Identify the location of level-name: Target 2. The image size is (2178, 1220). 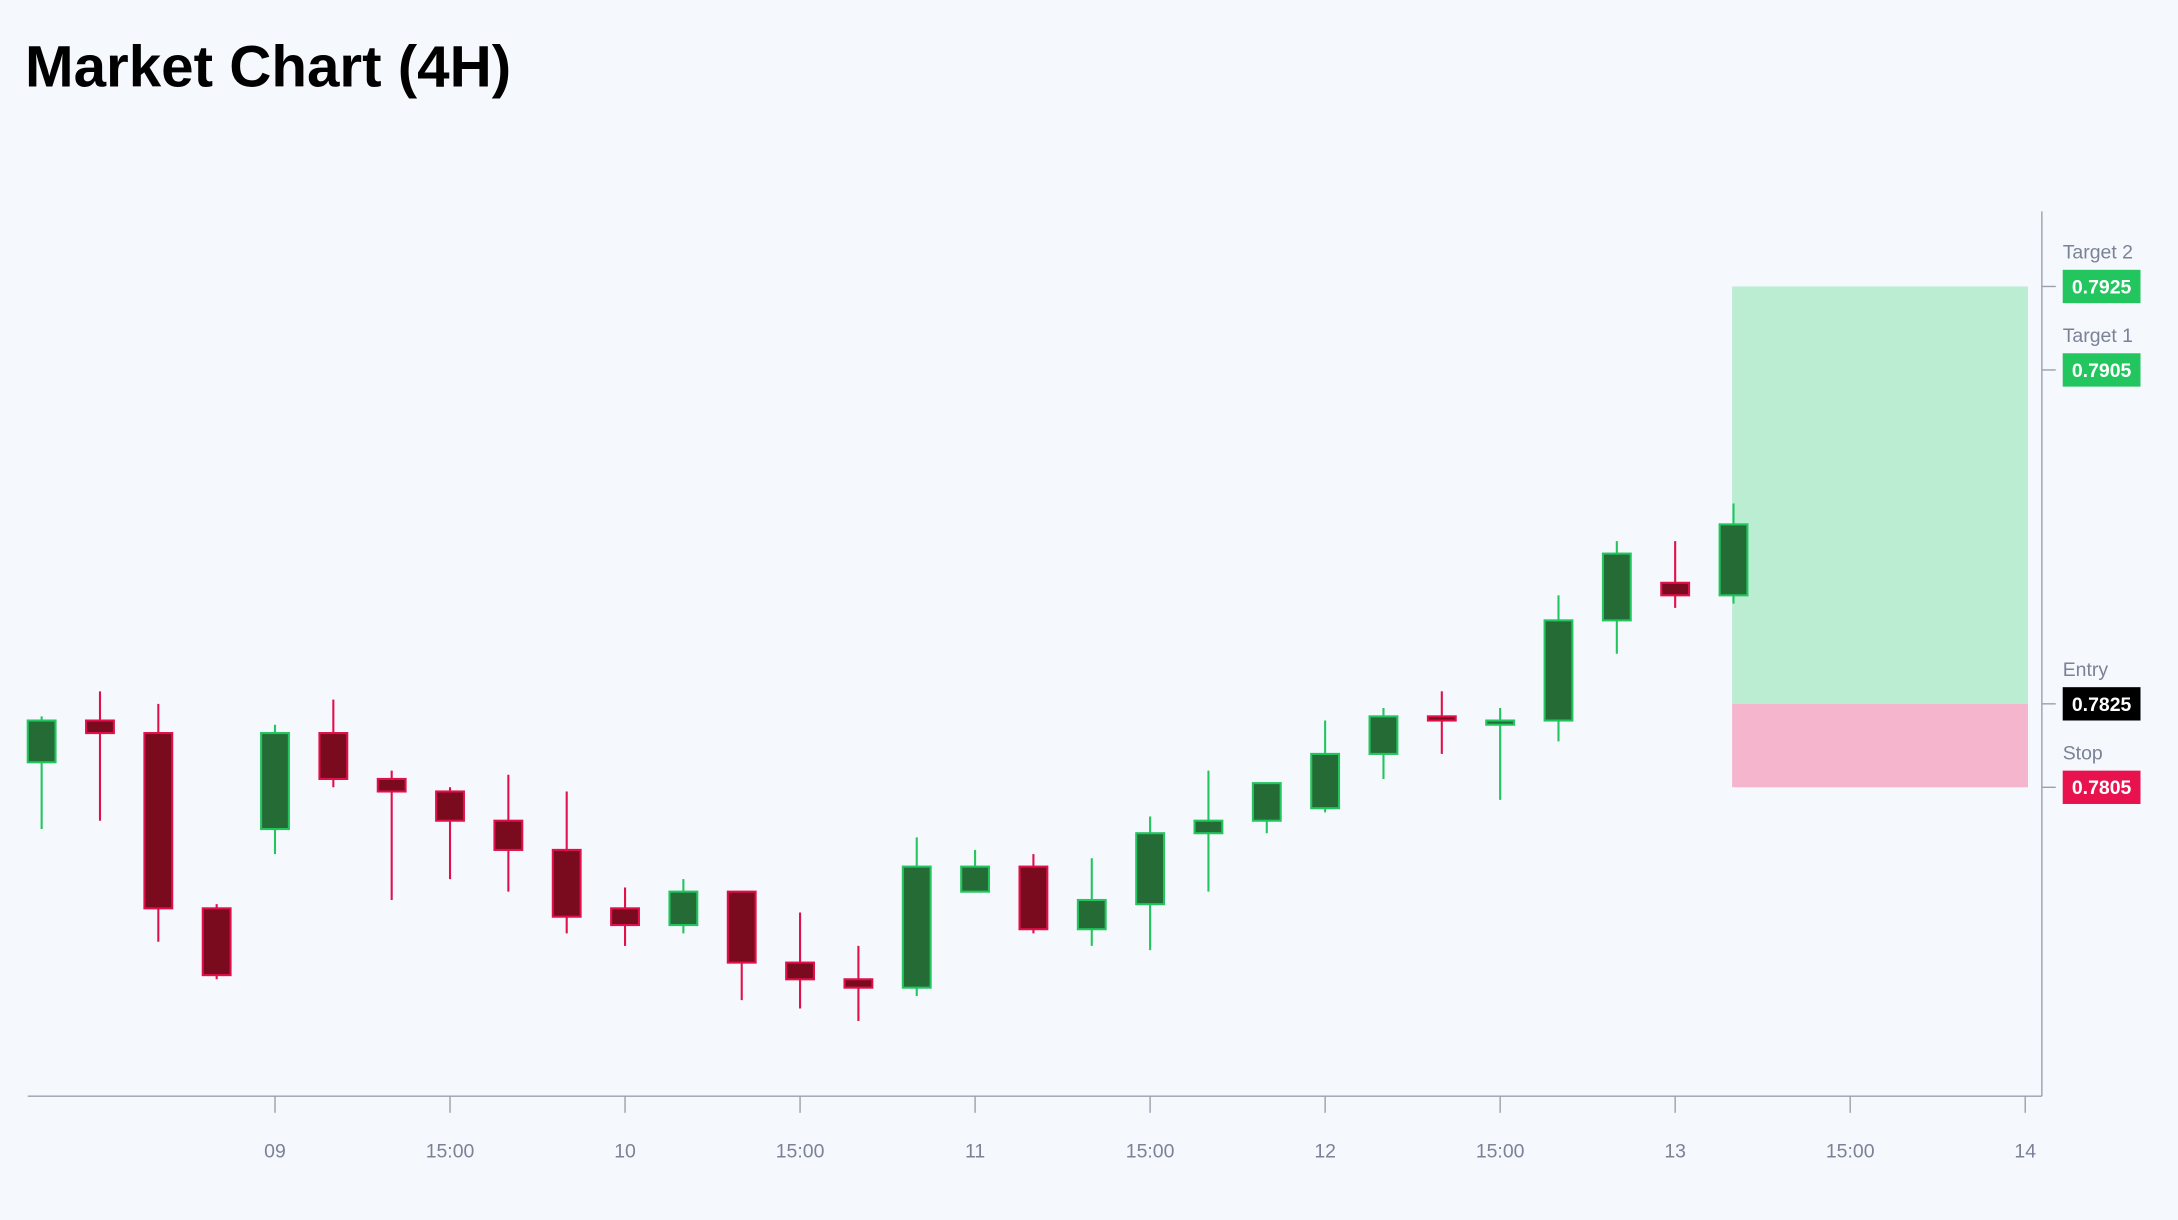
(2098, 253).